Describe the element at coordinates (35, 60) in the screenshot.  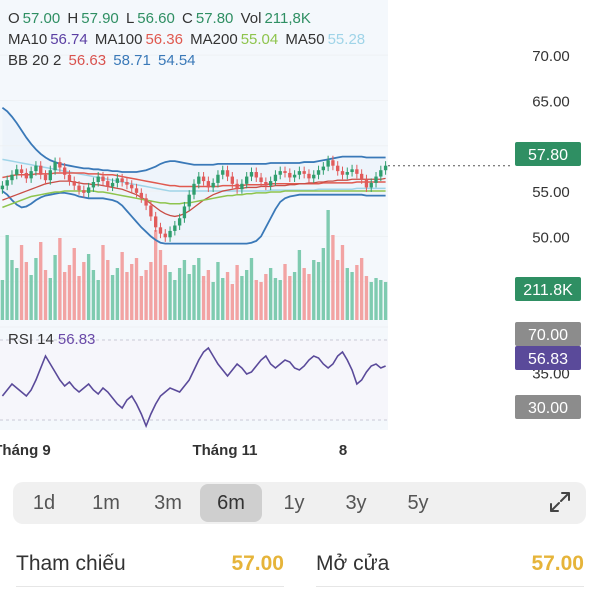
I see `bb-label: BB 20 2` at that location.